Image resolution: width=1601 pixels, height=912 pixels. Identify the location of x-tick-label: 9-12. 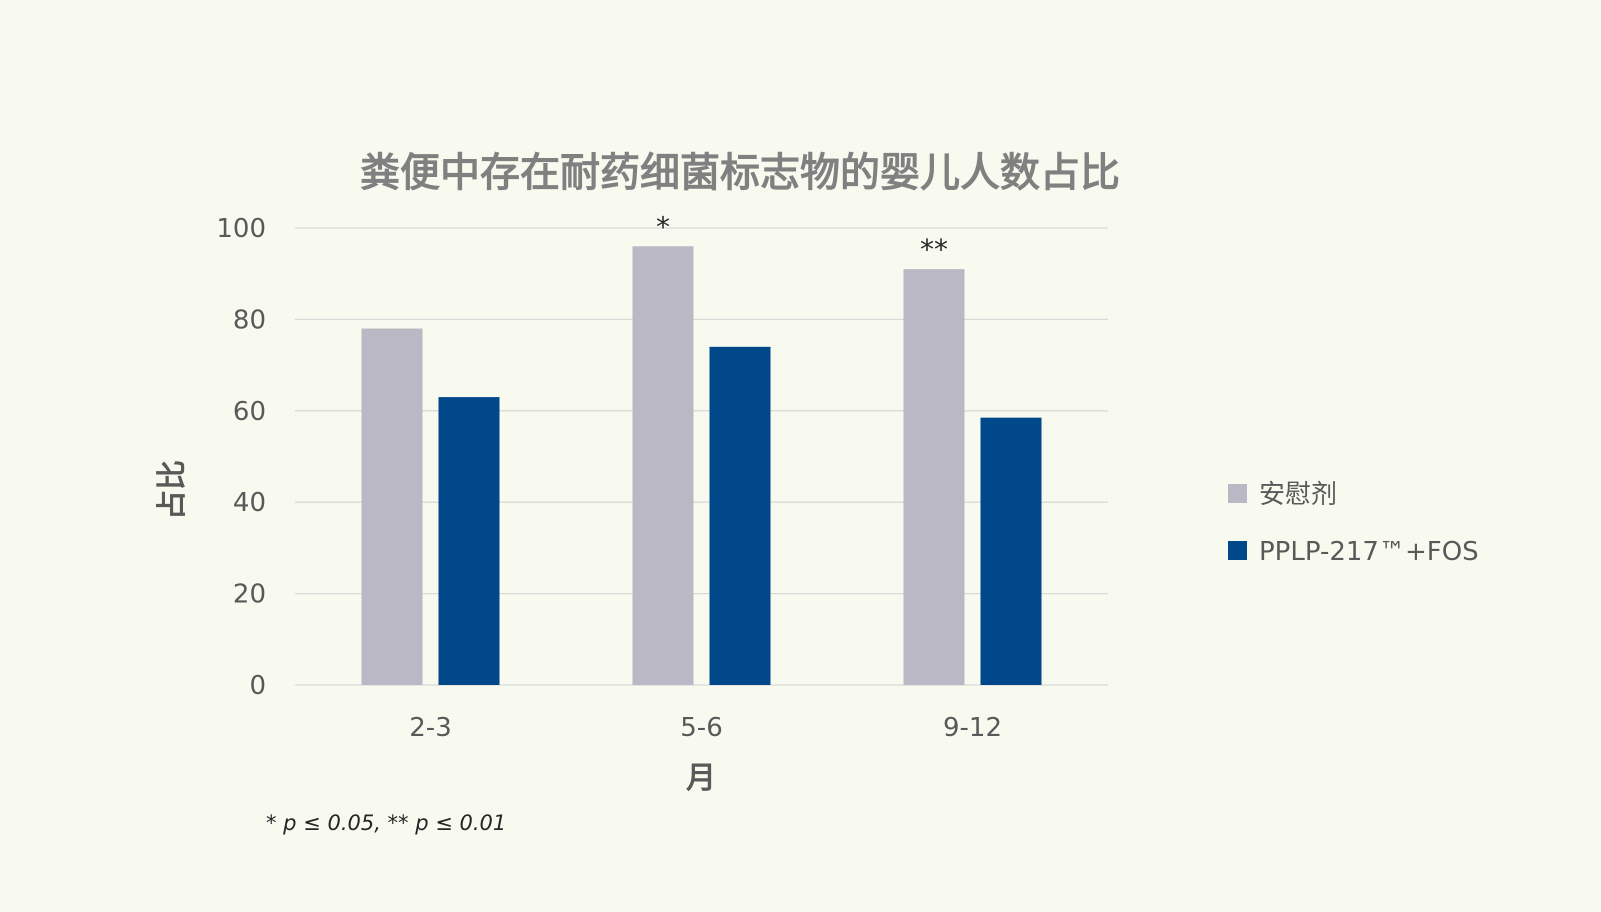
(972, 728).